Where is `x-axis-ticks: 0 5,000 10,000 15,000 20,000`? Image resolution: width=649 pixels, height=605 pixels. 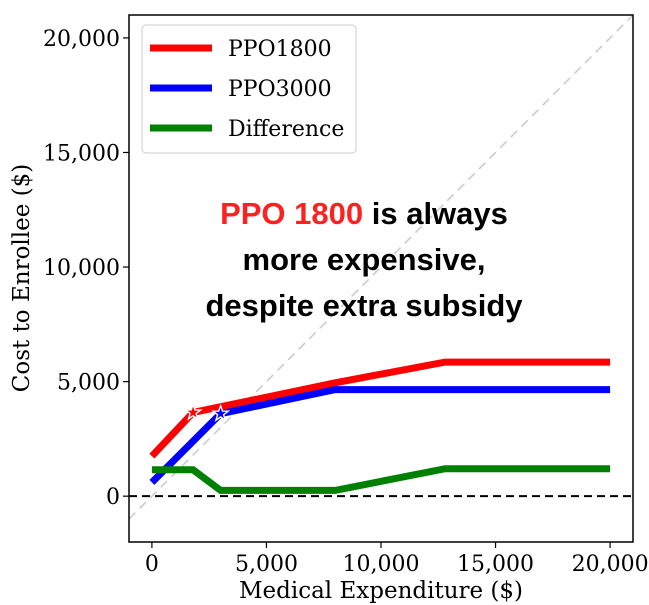
x-axis-ticks: 0 5,000 10,000 15,000 20,000 is located at coordinates (397, 559).